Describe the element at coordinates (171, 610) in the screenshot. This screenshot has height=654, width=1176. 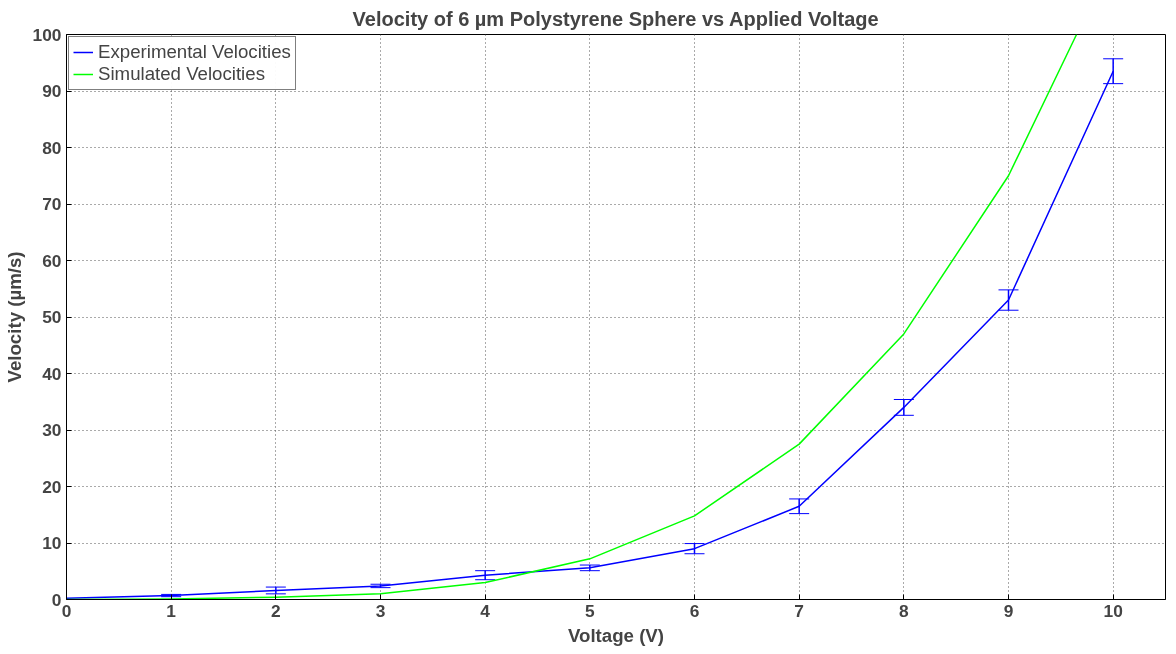
I see `x-tick-label: 1` at that location.